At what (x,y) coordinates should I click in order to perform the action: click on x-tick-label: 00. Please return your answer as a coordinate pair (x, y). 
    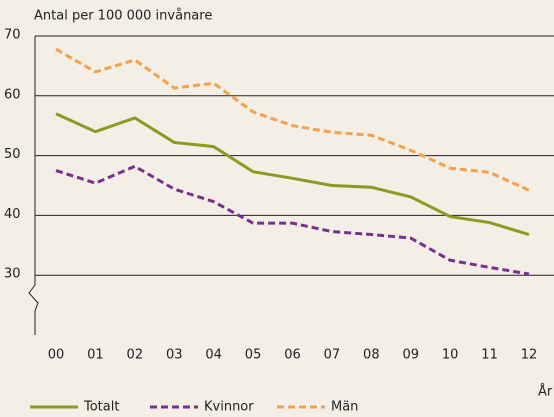
    Looking at the image, I should click on (56, 355).